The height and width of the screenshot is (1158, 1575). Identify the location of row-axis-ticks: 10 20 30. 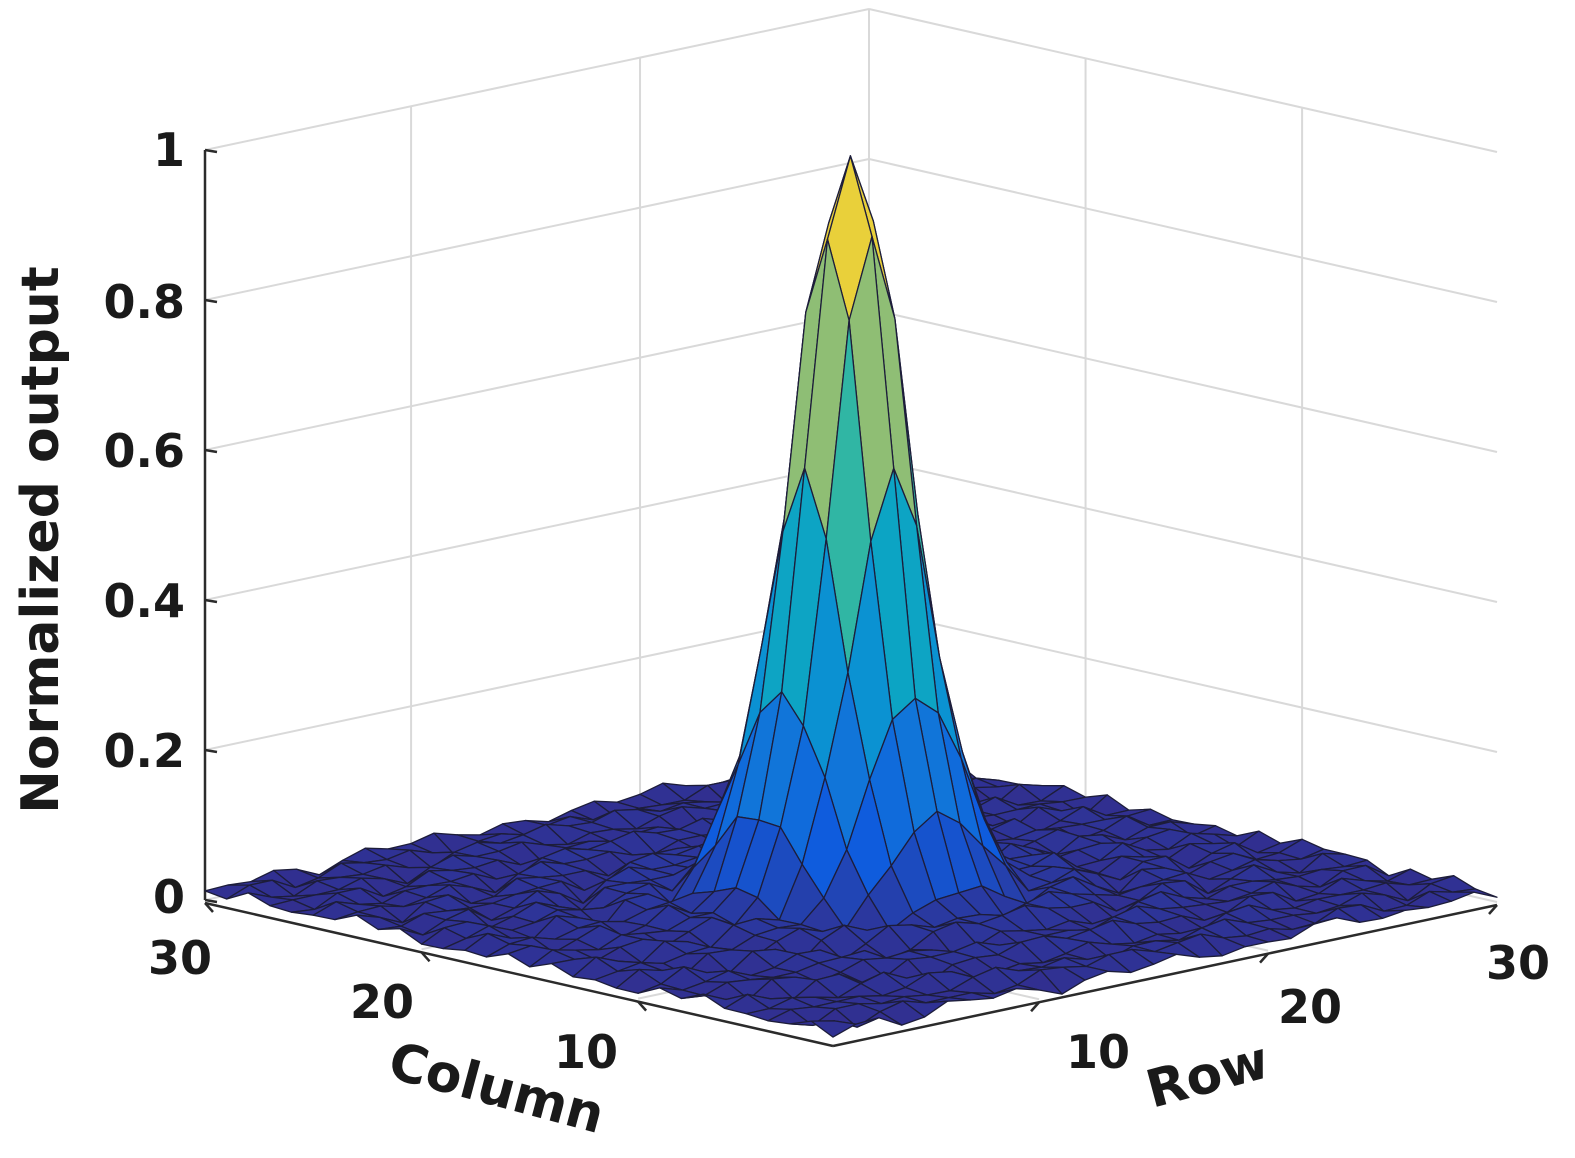
(1308, 1007).